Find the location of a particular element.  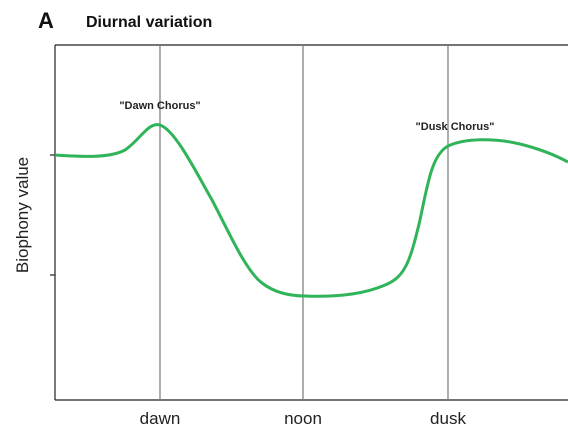

y-axis-label: Biophony value is located at coordinates (22, 215).